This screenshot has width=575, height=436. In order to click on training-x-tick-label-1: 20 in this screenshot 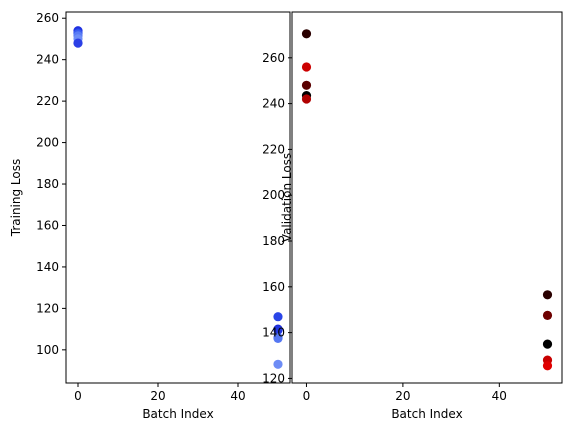, I will do `click(157, 396)`.